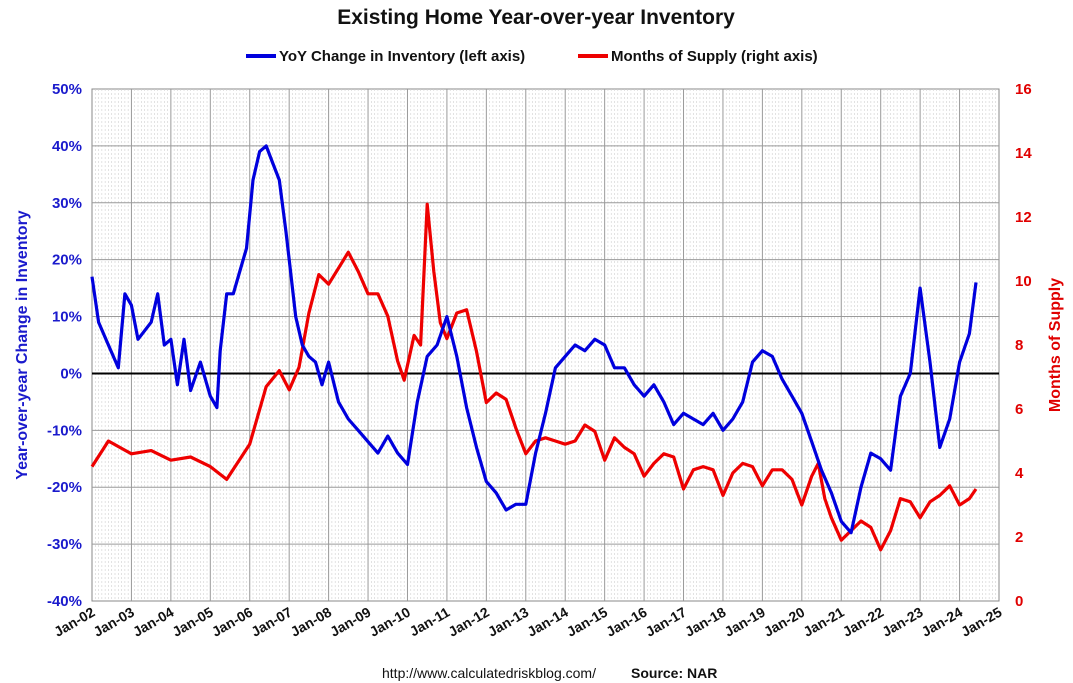  What do you see at coordinates (674, 673) in the screenshot?
I see `footer-source: Source: NAR` at bounding box center [674, 673].